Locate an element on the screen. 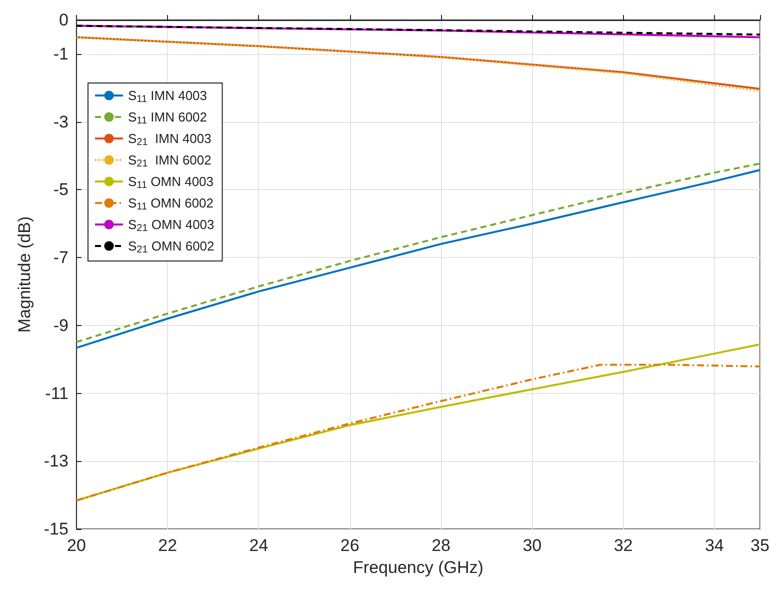 The image size is (781, 605). x-tick-label: 30 is located at coordinates (532, 545).